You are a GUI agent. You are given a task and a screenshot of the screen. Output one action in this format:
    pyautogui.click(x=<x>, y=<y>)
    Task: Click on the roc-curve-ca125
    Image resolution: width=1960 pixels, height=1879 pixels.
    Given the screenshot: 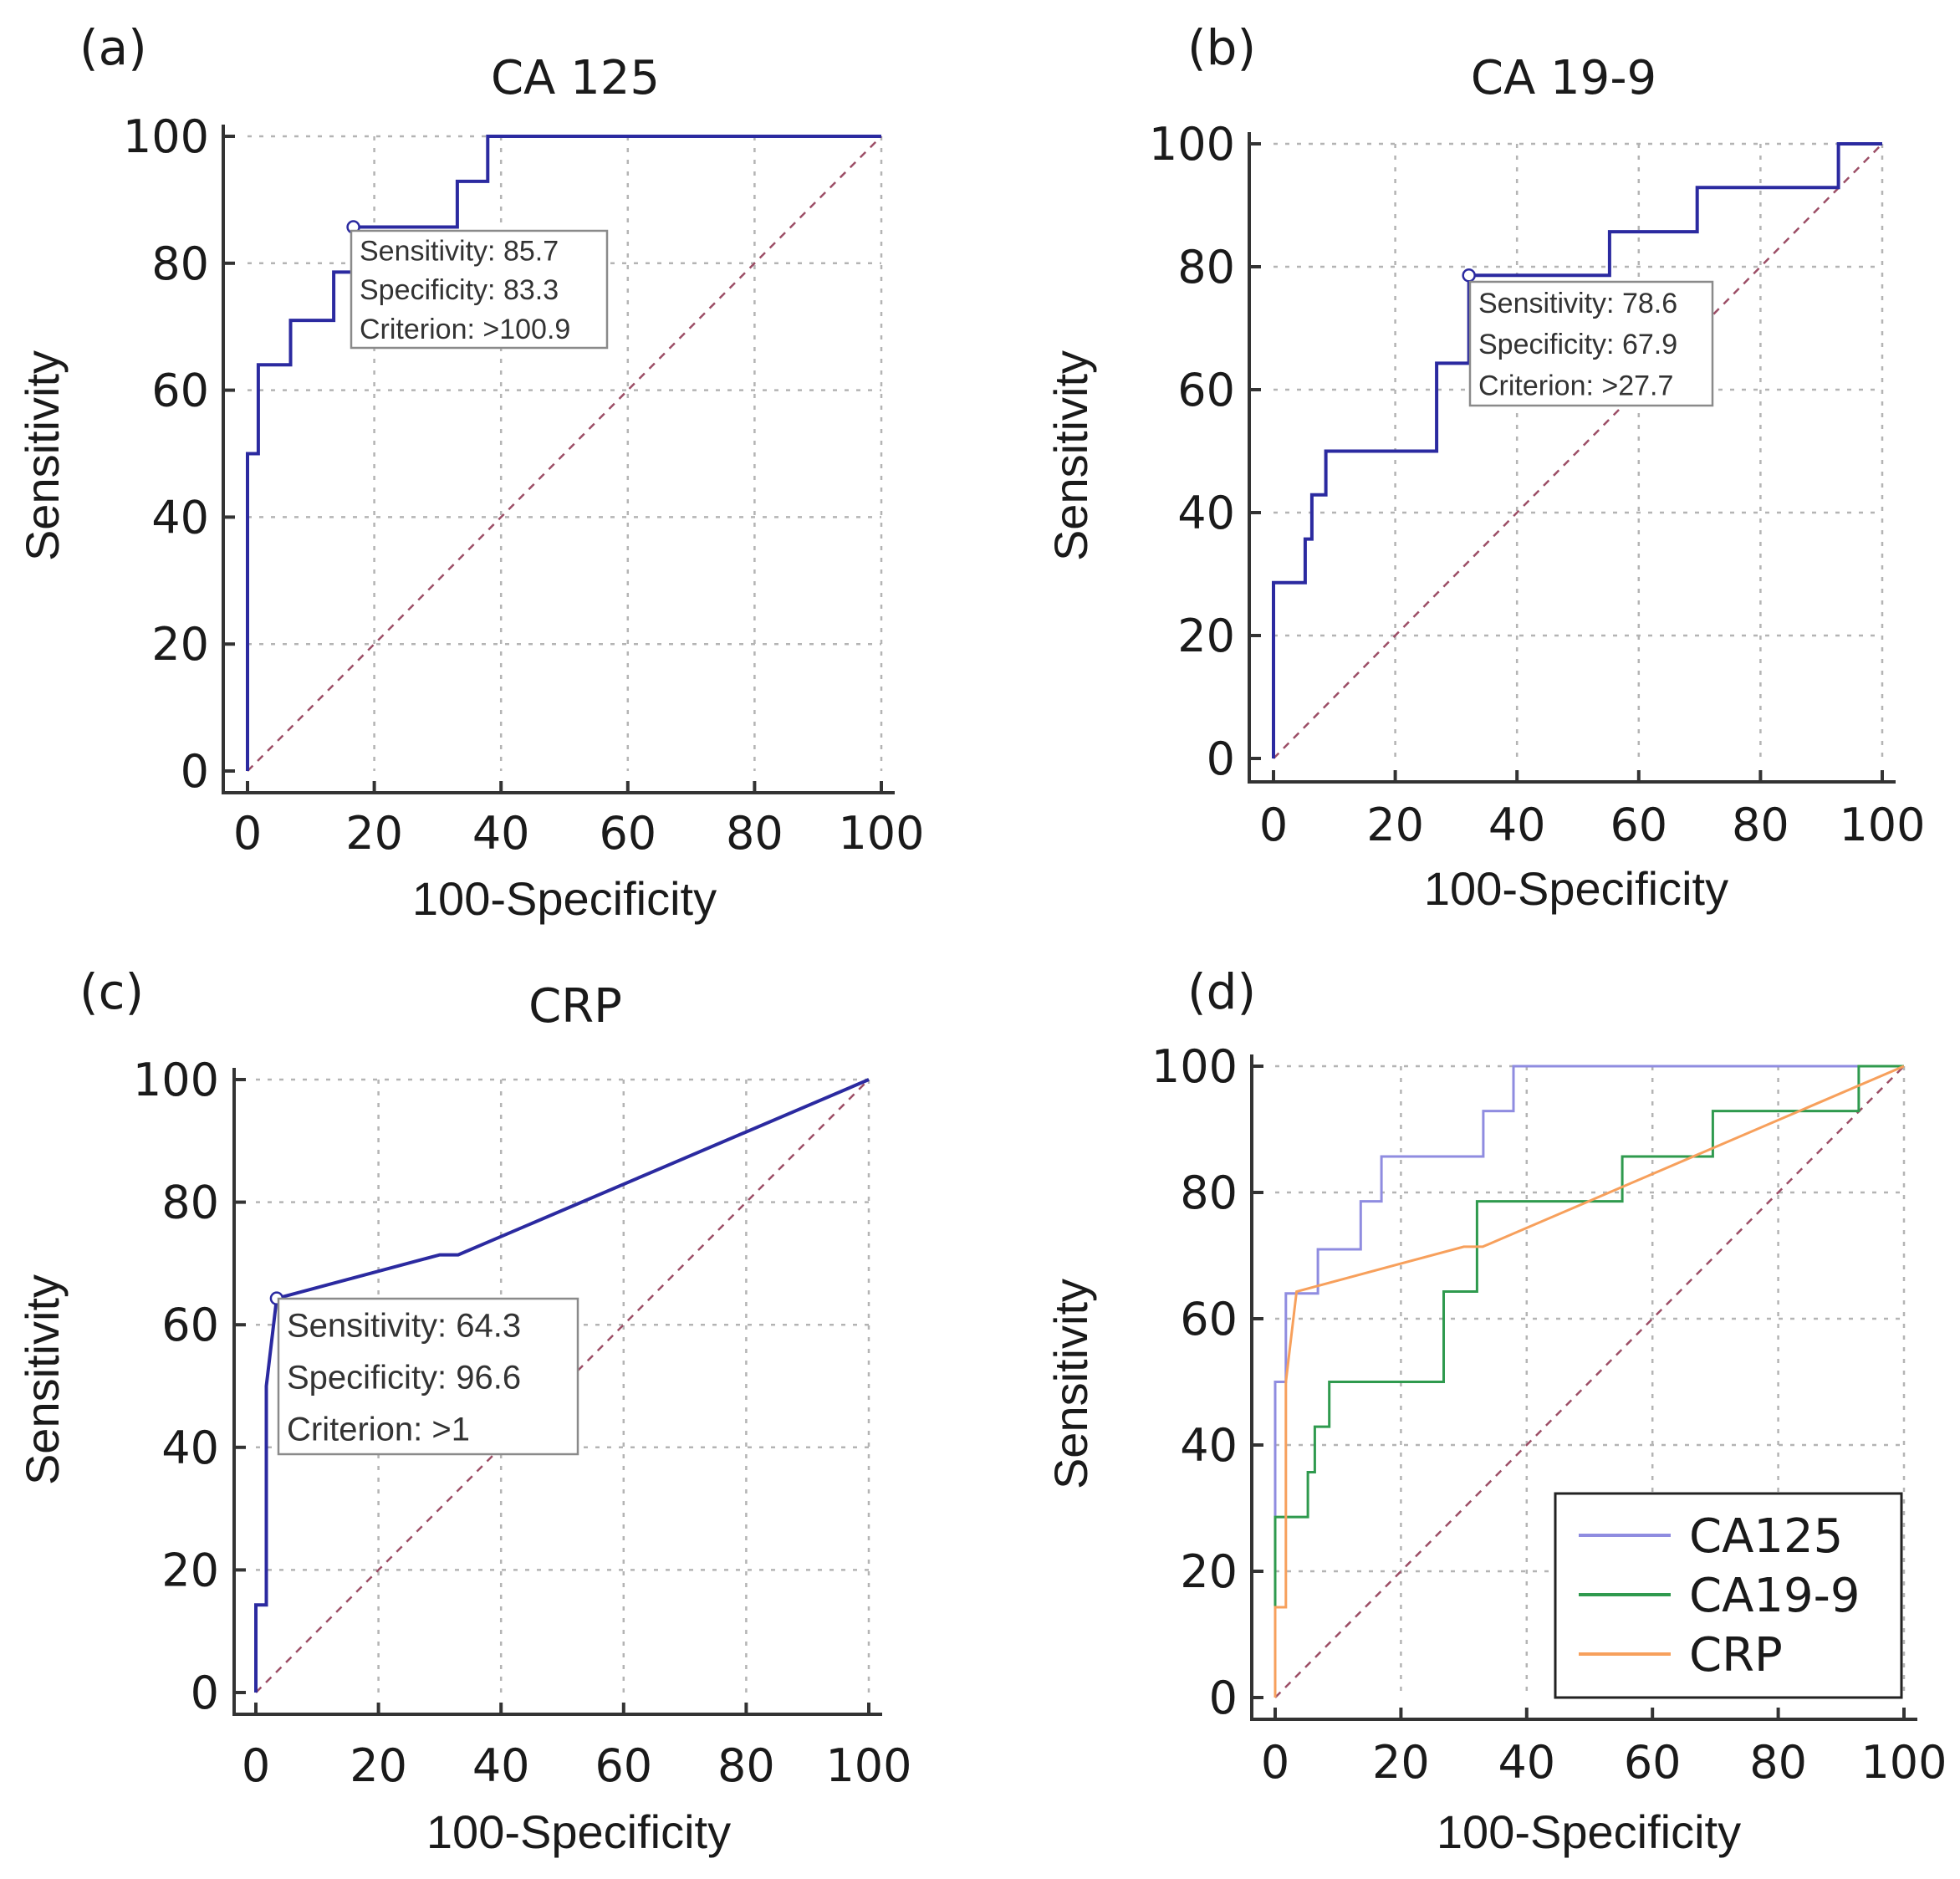 What is the action you would take?
    pyautogui.click(x=1588, y=1381)
    